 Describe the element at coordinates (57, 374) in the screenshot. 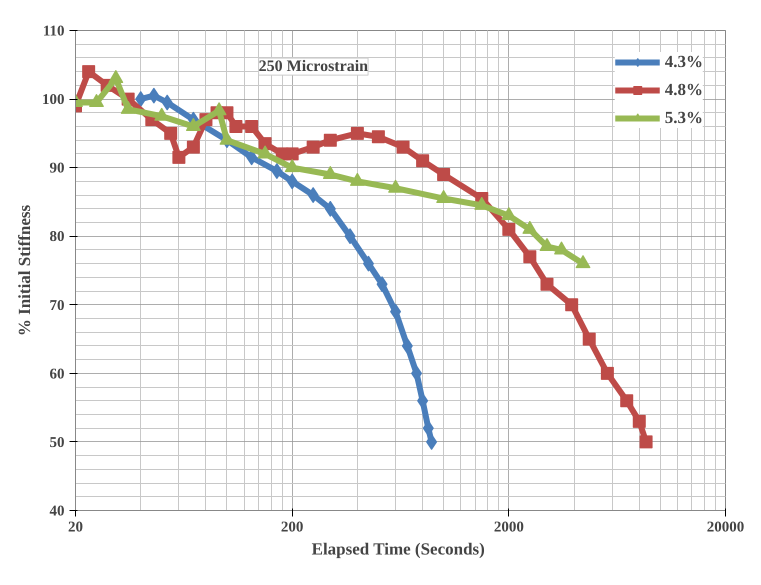

I see `y-tick-label: 60` at that location.